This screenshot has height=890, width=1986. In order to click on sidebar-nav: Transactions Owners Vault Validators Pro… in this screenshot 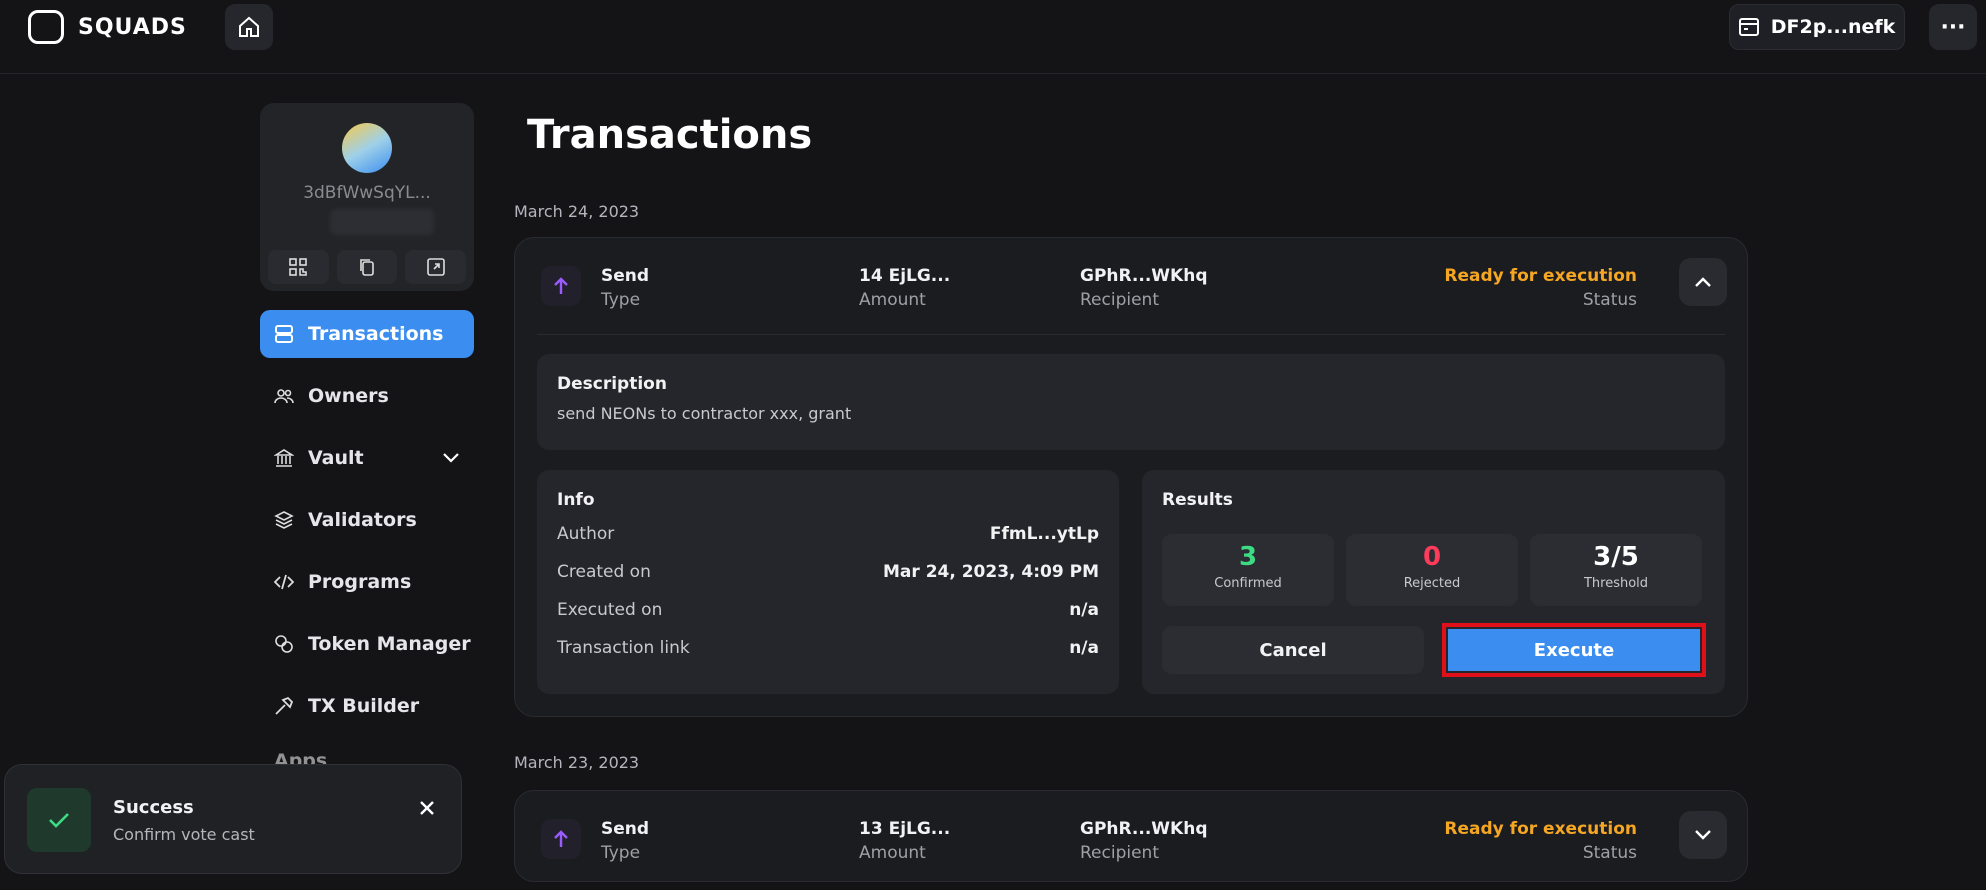, I will do `click(367, 527)`.